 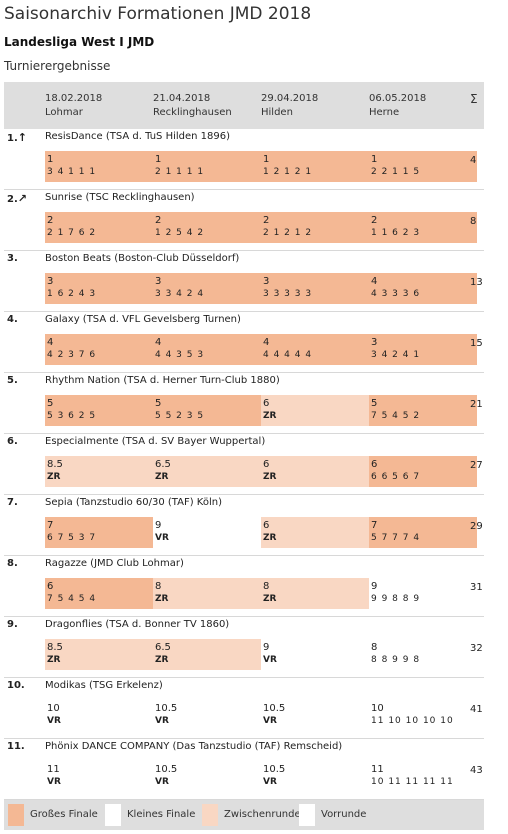 I want to click on result-detail: 2 2 1 1 5, so click(x=396, y=172).